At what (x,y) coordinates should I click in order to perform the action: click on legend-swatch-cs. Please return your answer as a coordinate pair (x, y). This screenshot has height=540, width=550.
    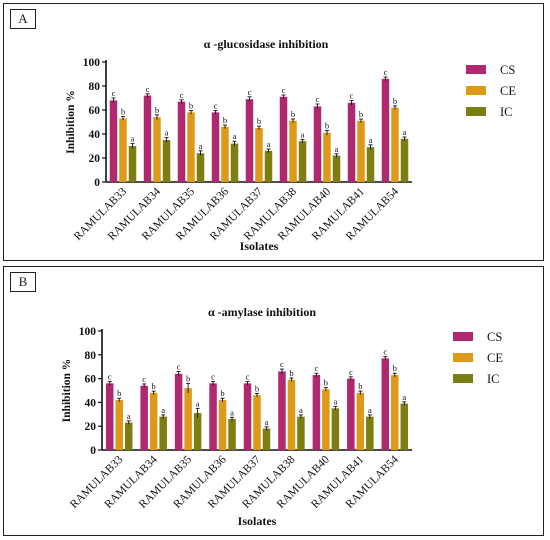
    Looking at the image, I should click on (476, 69).